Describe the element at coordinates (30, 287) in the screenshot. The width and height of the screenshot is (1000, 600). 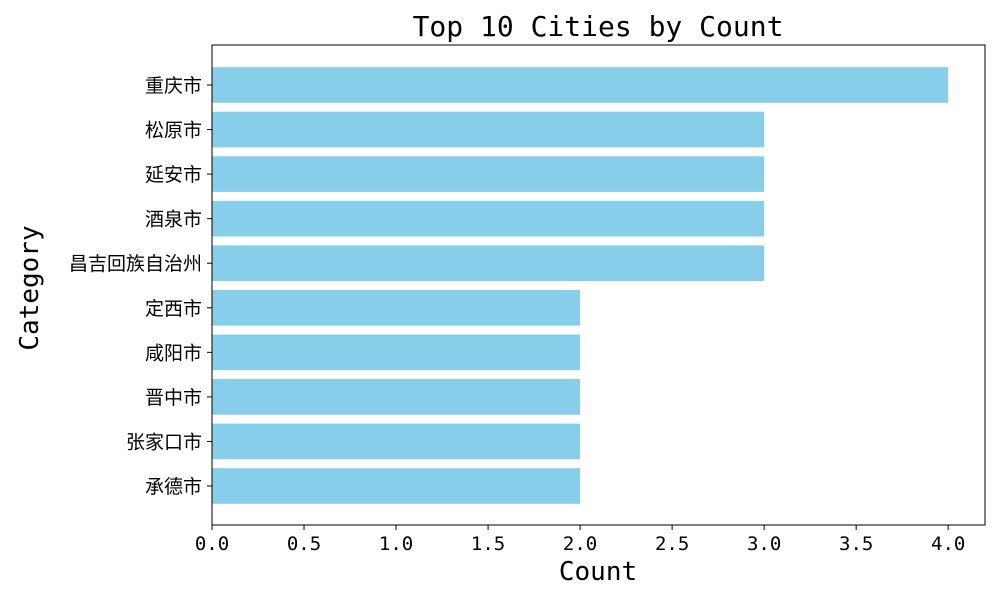
I see `y-axis-label: Category` at that location.